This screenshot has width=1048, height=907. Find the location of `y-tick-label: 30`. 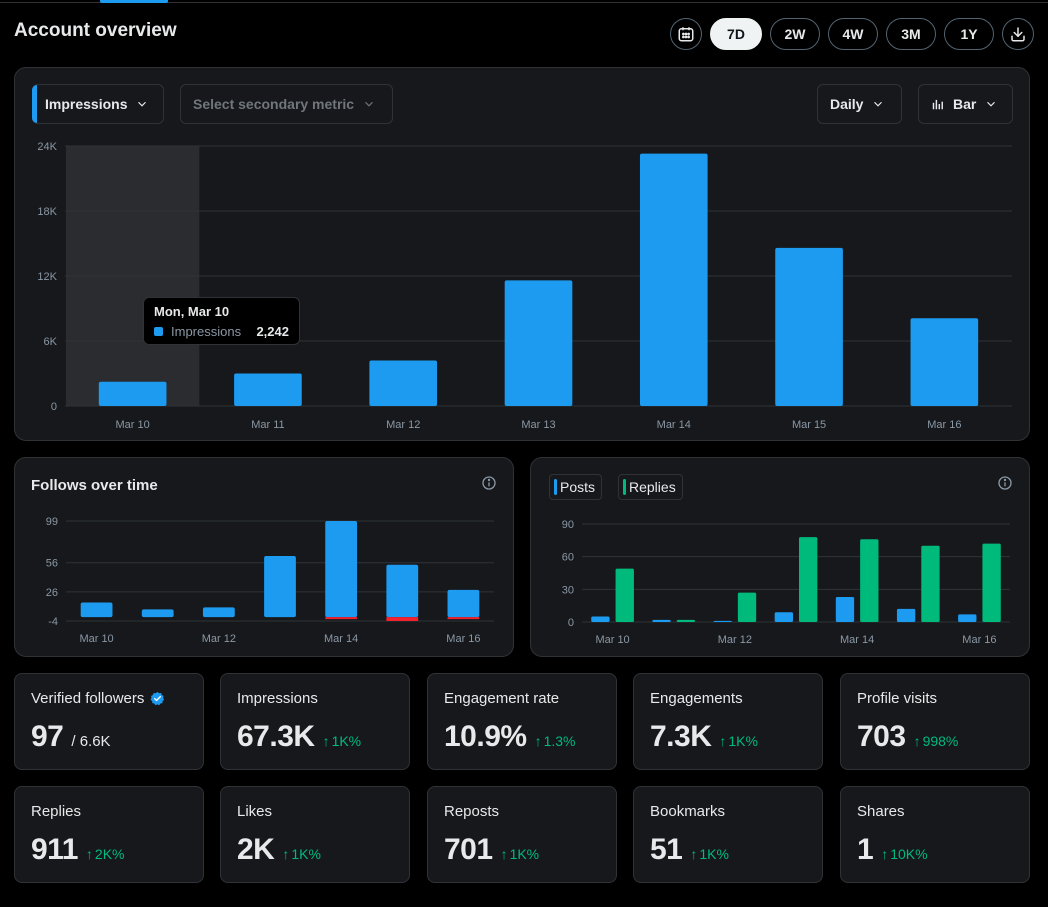

y-tick-label: 30 is located at coordinates (568, 590).